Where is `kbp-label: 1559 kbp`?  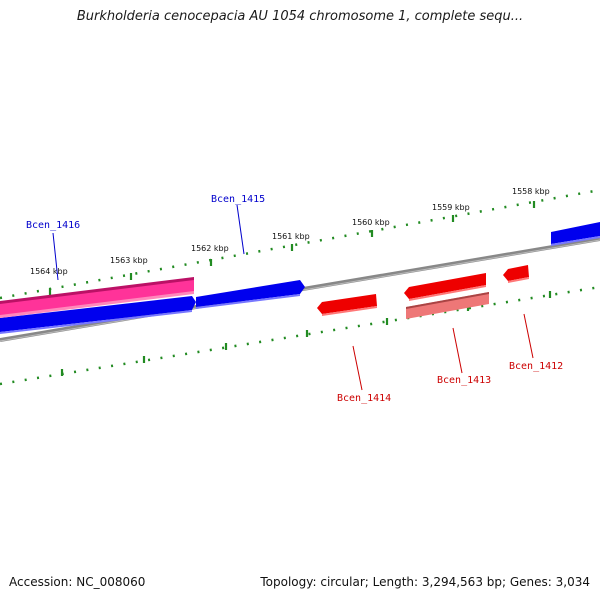
kbp-label: 1559 kbp is located at coordinates (451, 207).